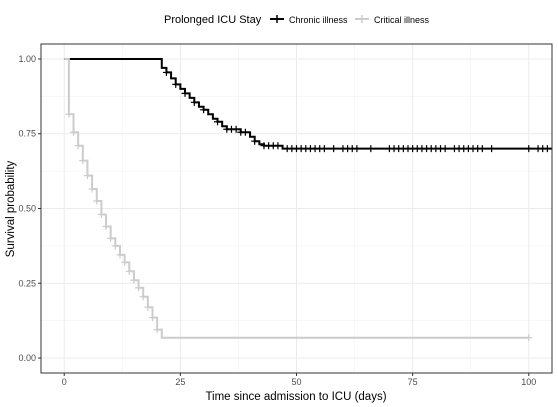 Image resolution: width=558 pixels, height=407 pixels. I want to click on legend-item-critical-illness: Critical illness, so click(392, 20).